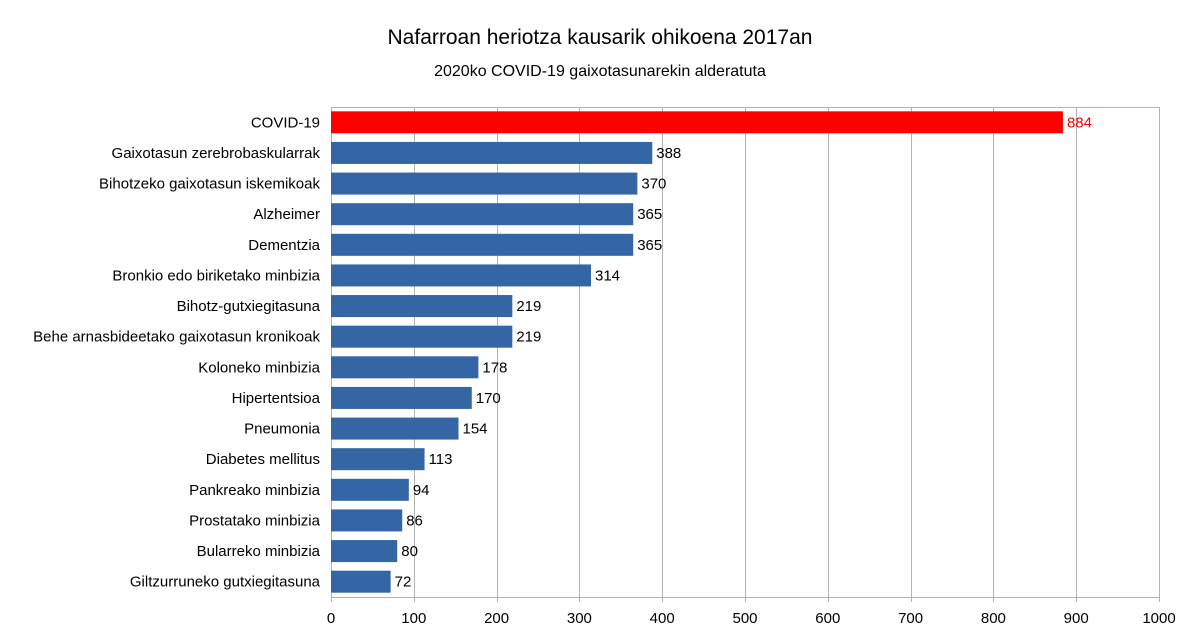  I want to click on category-label: Bronkio edo biriketako minbizia, so click(216, 275).